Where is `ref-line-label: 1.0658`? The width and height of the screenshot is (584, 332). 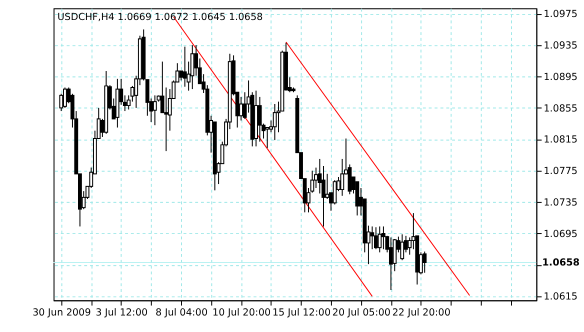 ref-line-label: 1.0658 is located at coordinates (561, 262).